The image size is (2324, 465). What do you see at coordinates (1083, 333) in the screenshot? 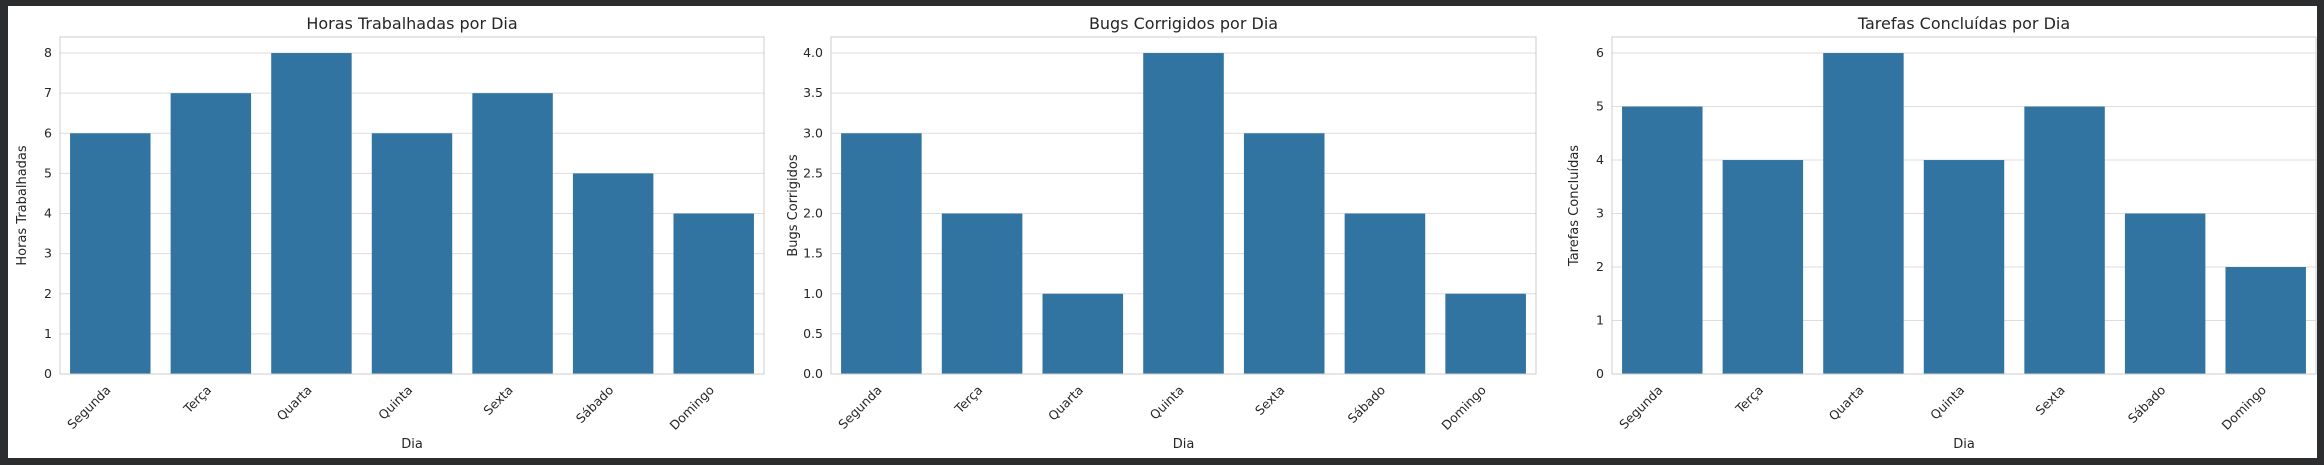
I see `chart-2-bar-quarta` at bounding box center [1083, 333].